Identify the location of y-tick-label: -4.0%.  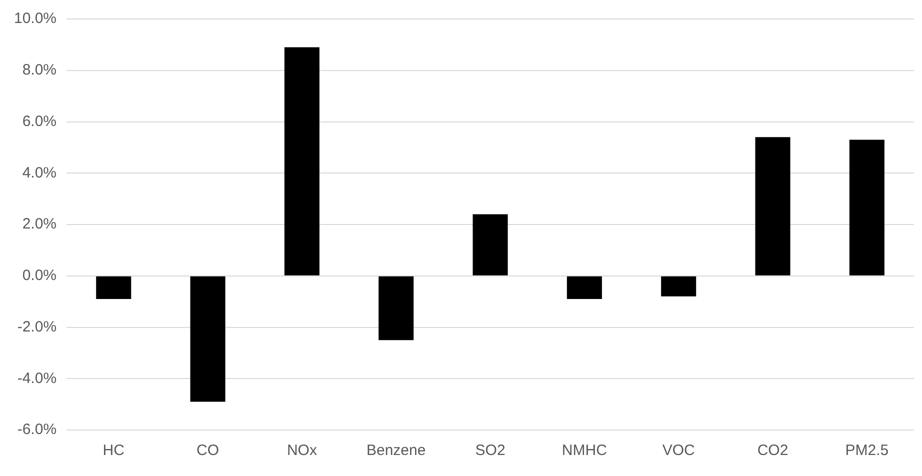
(37, 378).